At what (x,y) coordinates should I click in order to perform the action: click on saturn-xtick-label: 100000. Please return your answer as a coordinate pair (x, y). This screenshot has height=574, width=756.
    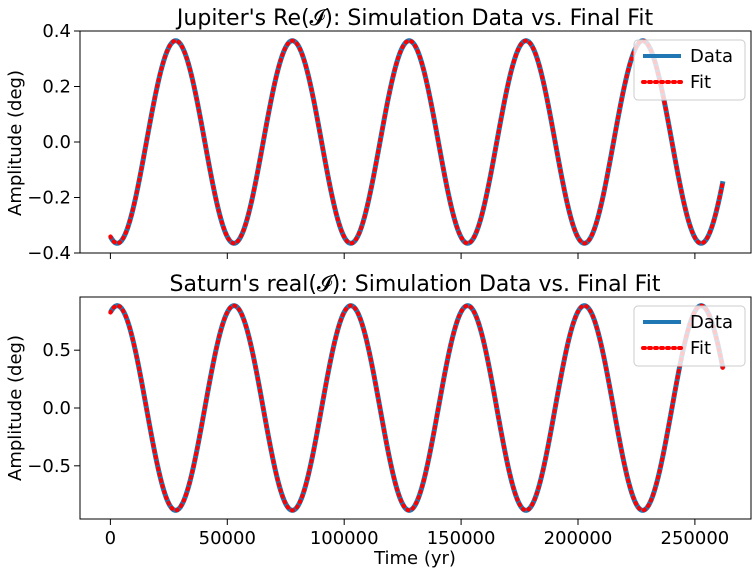
    Looking at the image, I should click on (344, 538).